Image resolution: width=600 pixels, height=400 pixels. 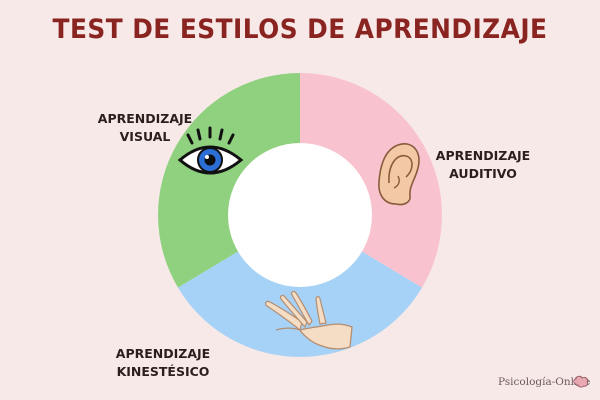 I want to click on donut-hole, so click(x=300, y=215).